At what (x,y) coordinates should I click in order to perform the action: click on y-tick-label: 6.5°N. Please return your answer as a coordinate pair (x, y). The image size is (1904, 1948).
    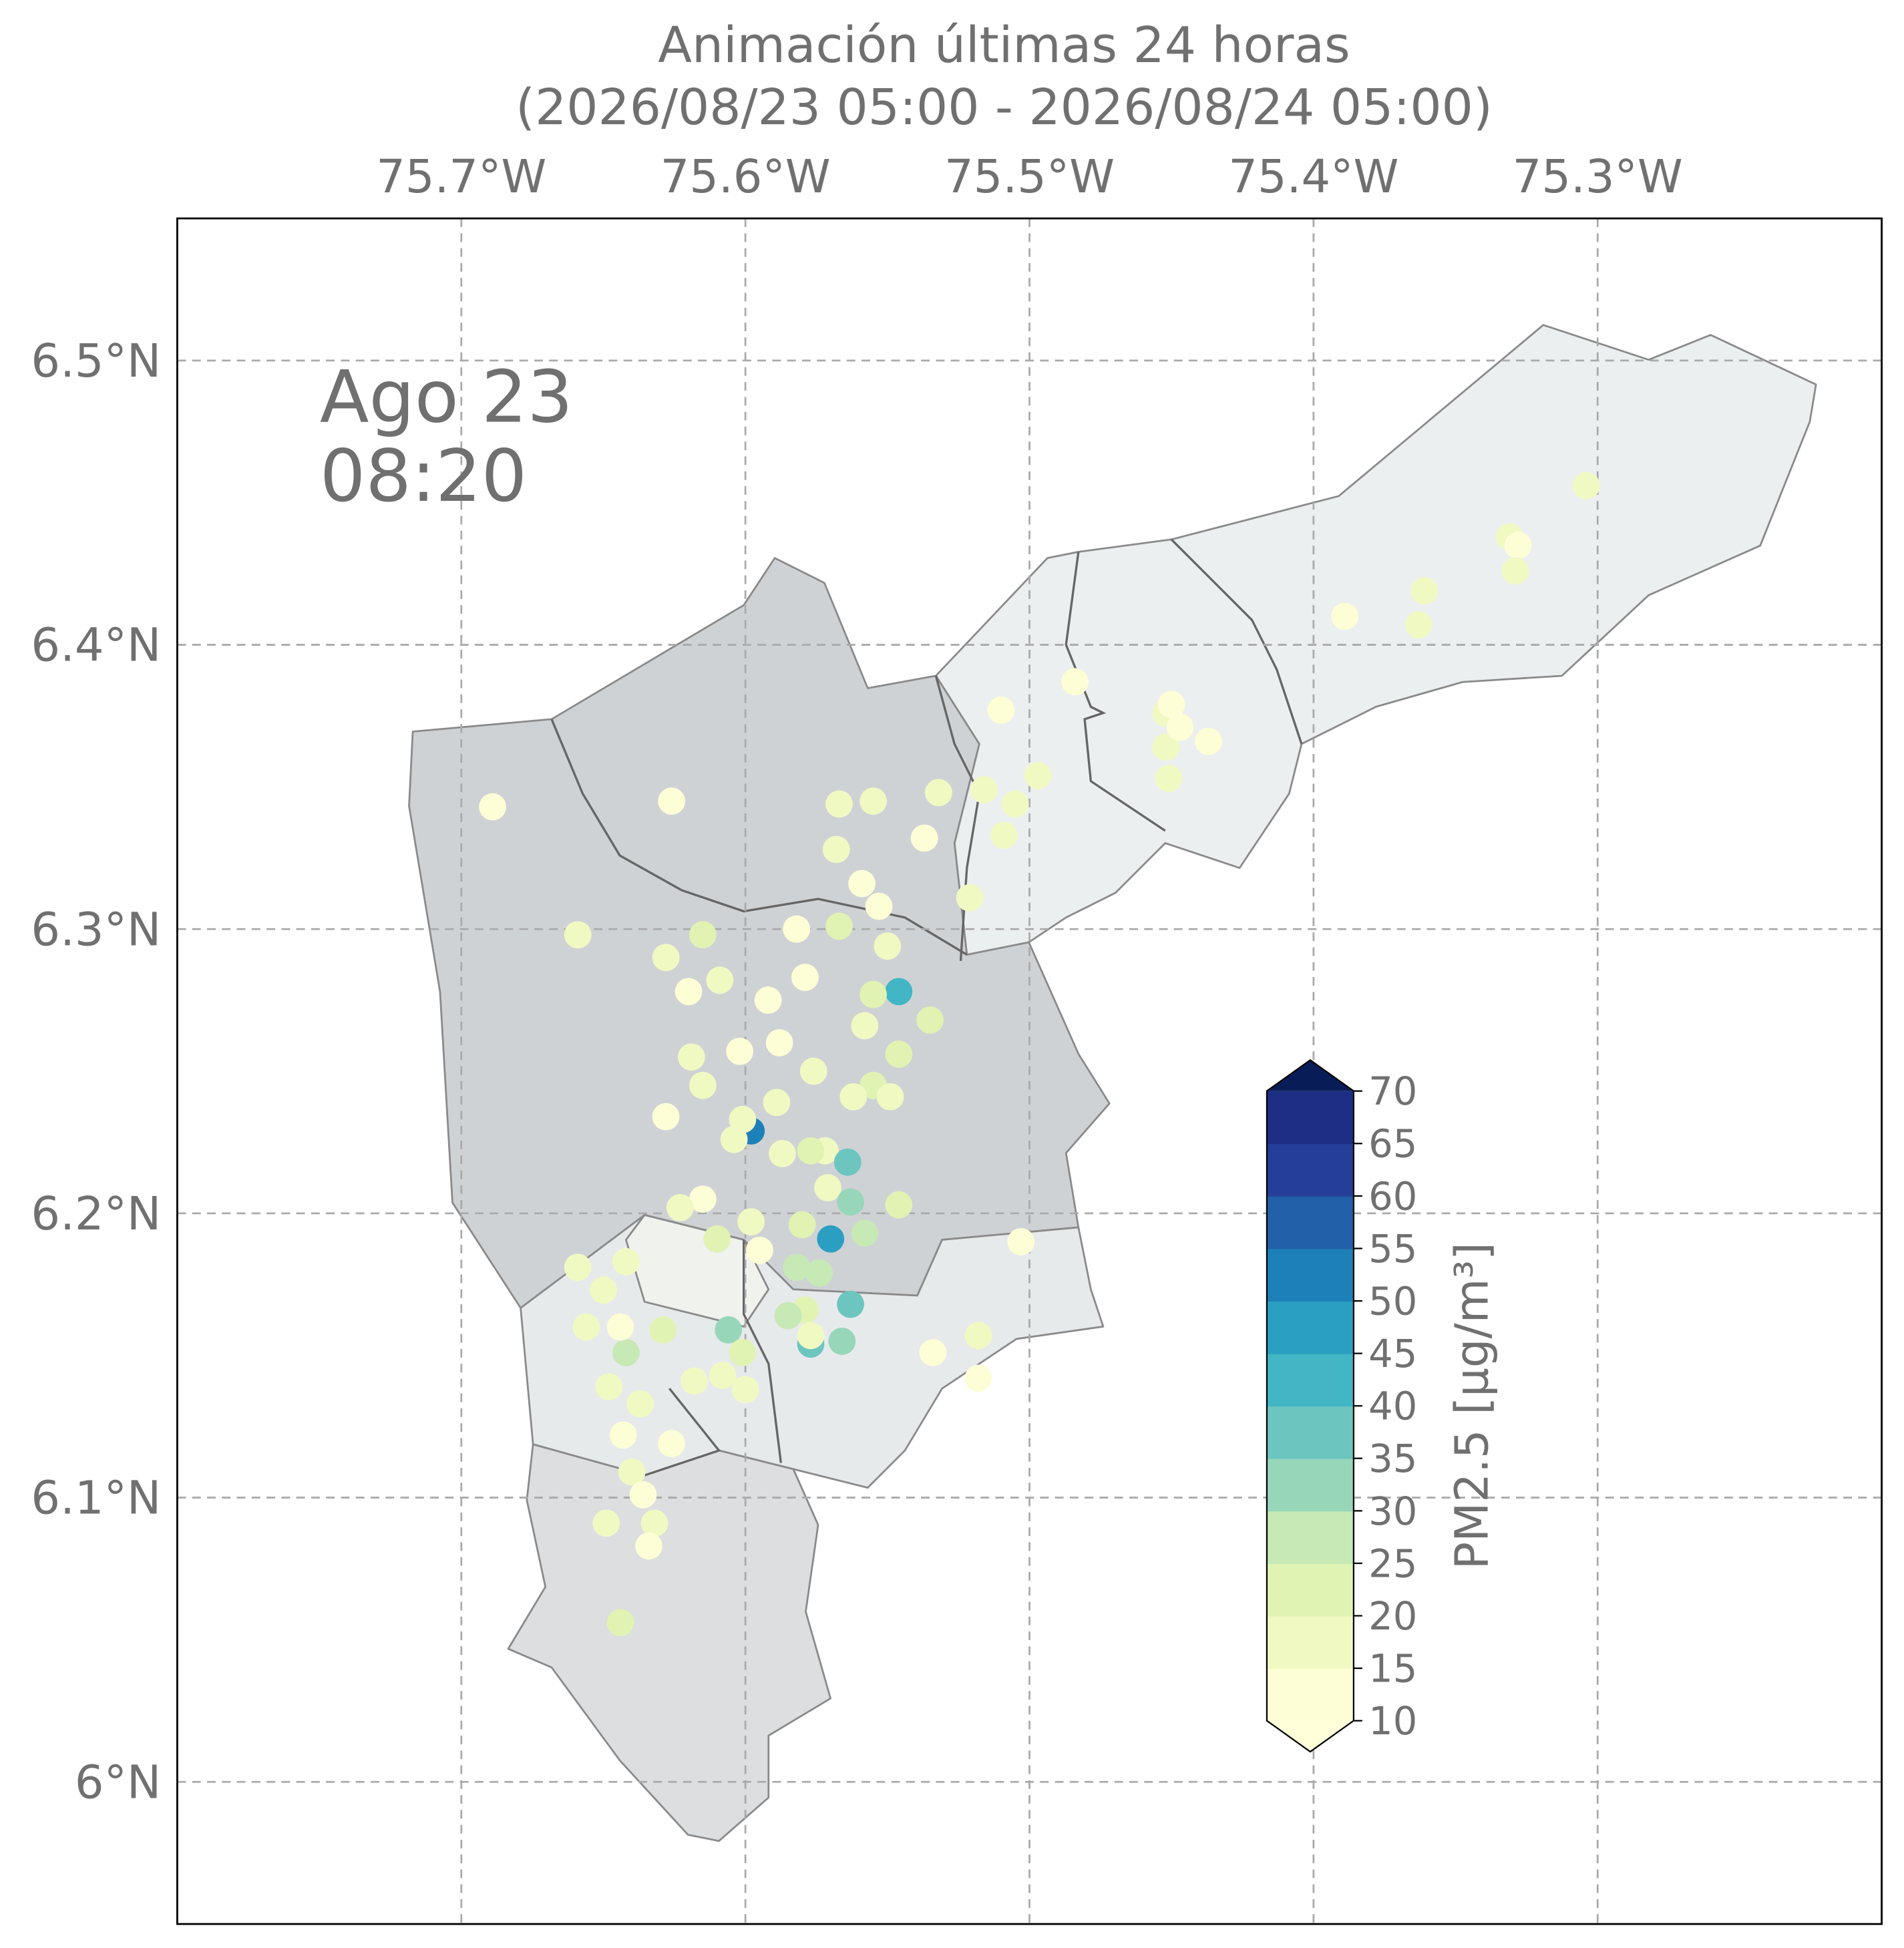
    Looking at the image, I should click on (96, 361).